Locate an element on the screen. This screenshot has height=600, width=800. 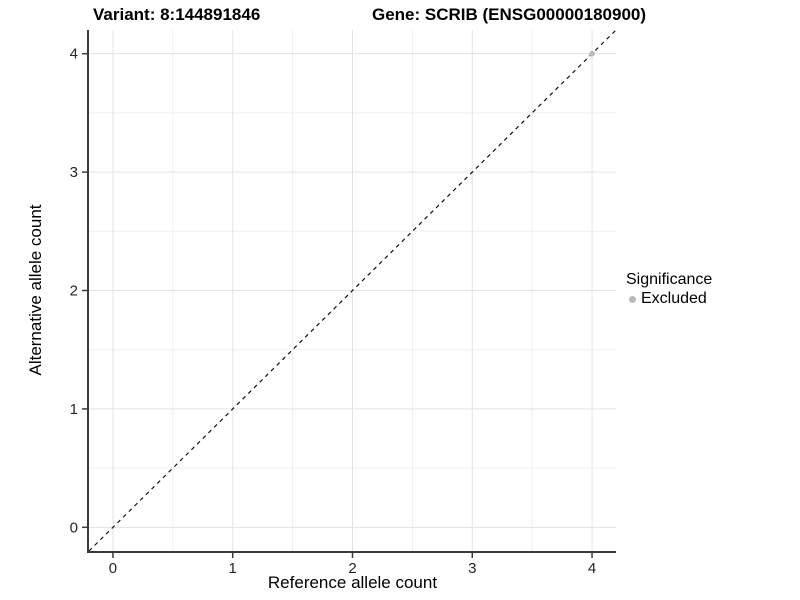
y-tick-label: 3 is located at coordinates (74, 172).